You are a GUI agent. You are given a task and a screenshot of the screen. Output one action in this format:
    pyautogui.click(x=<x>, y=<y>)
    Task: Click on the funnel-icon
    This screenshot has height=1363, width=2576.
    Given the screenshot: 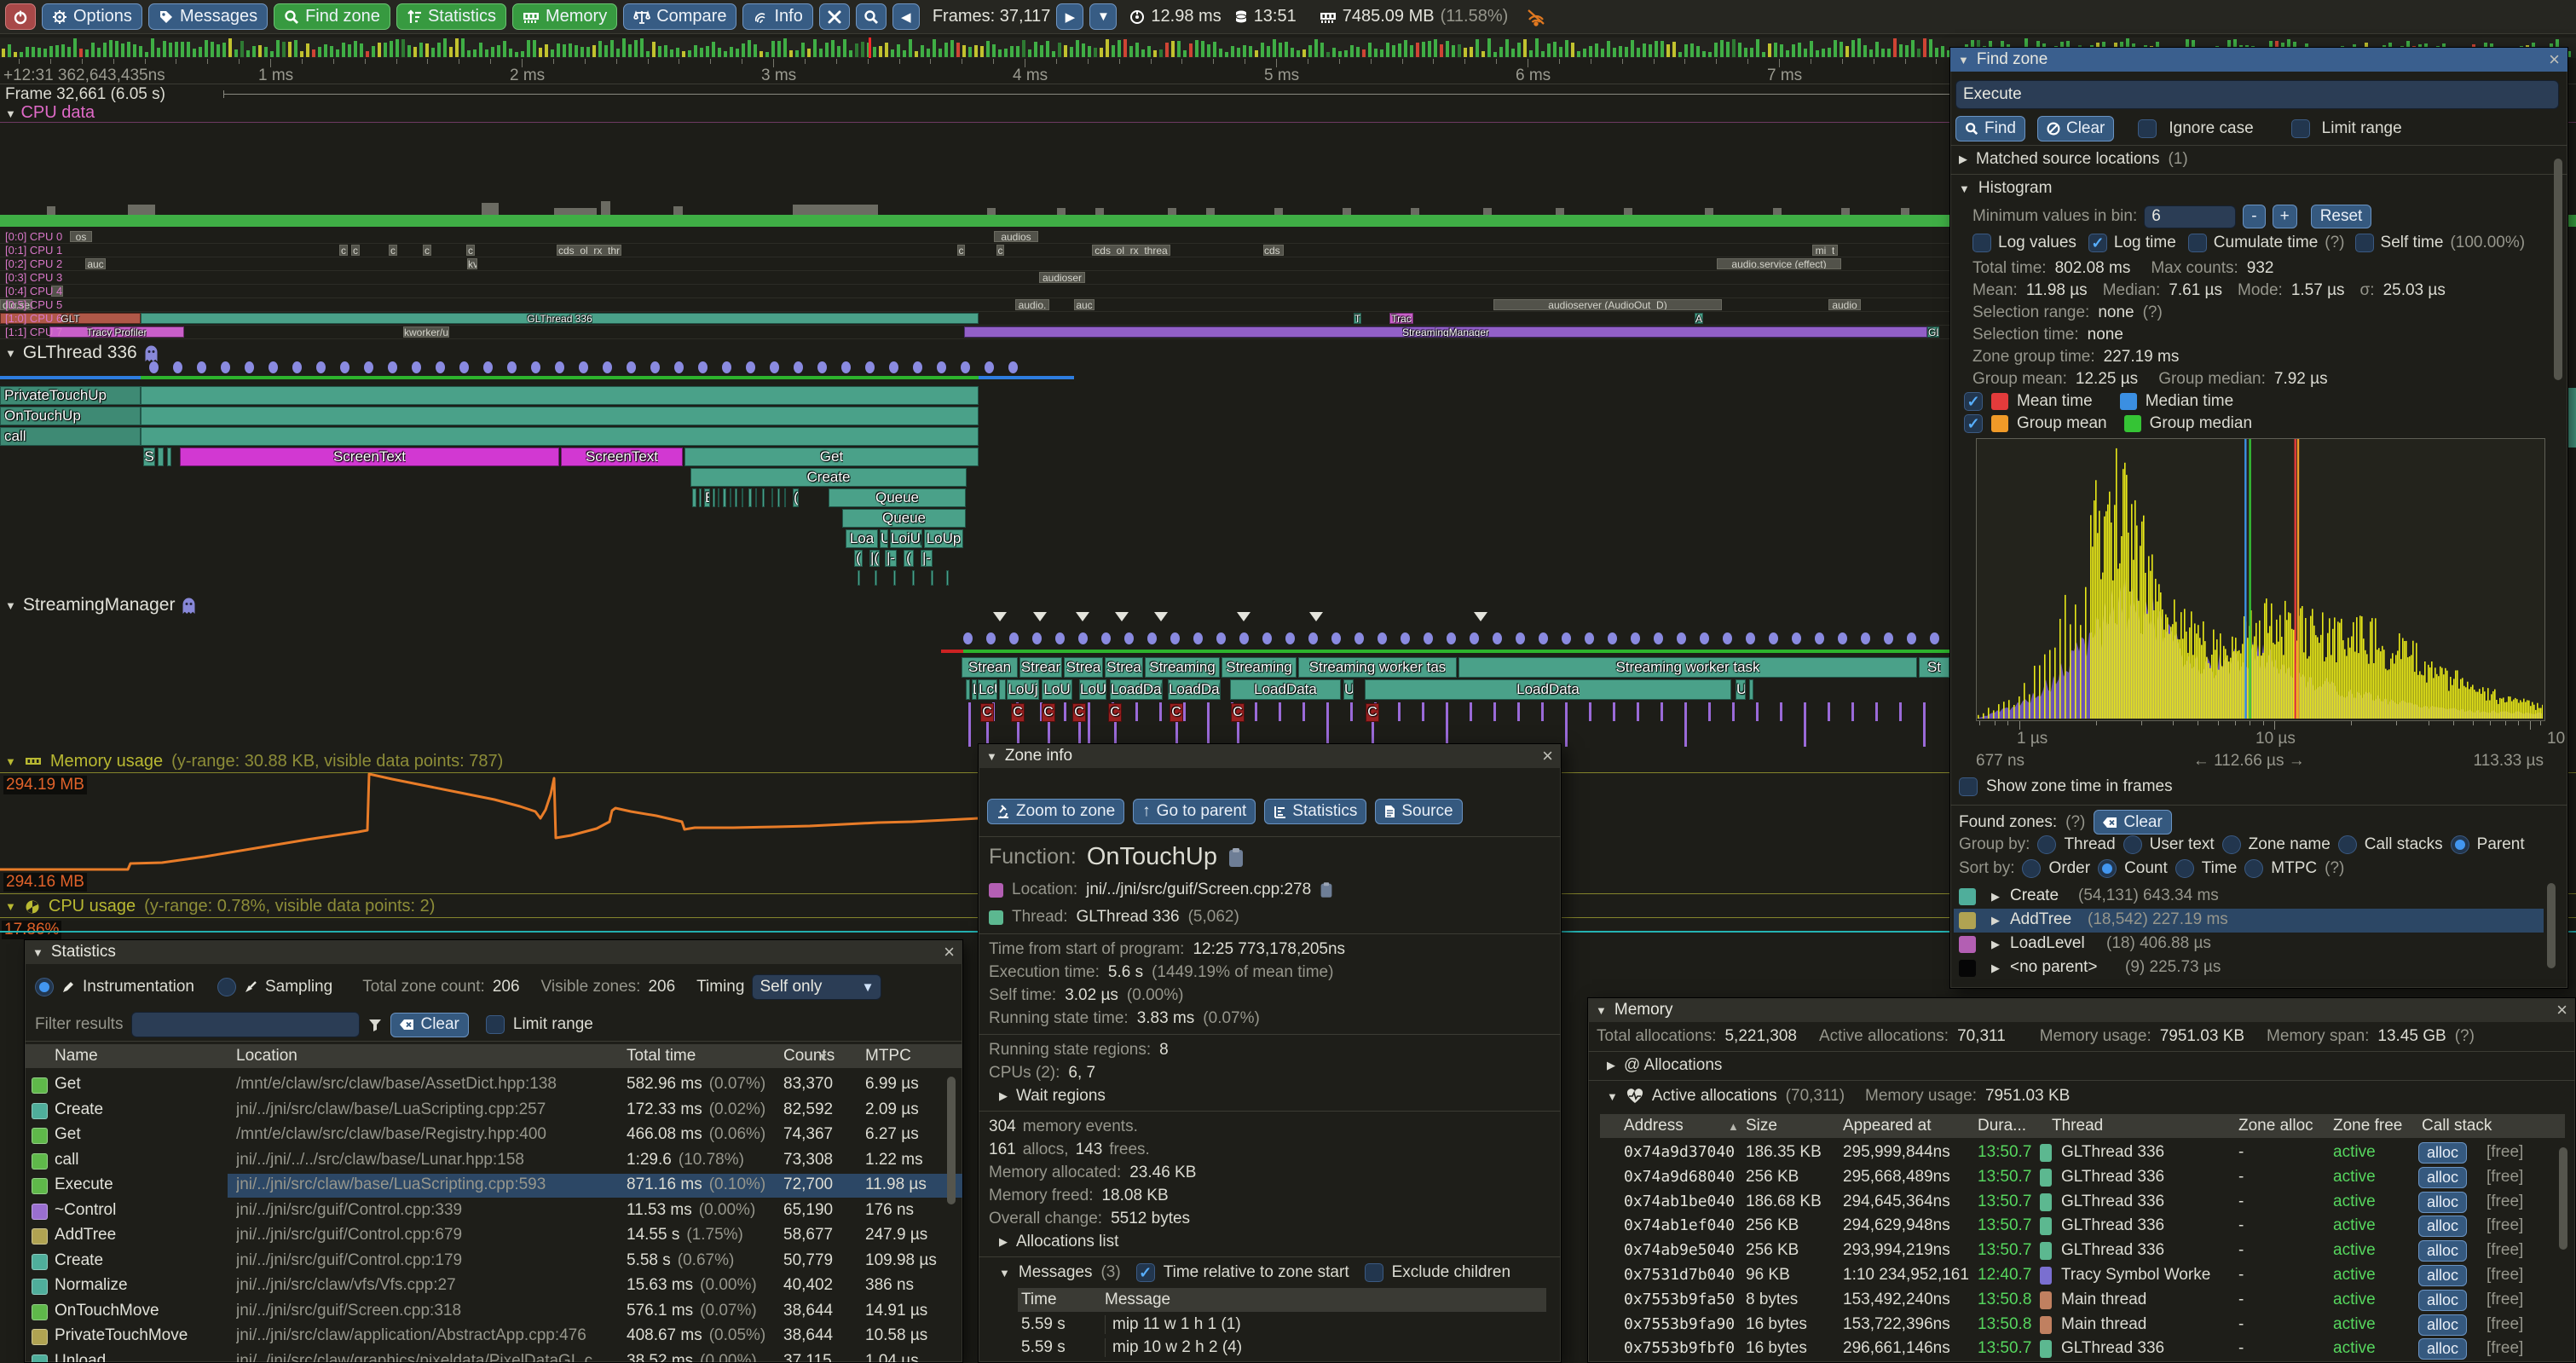 What is the action you would take?
    pyautogui.click(x=375, y=1024)
    